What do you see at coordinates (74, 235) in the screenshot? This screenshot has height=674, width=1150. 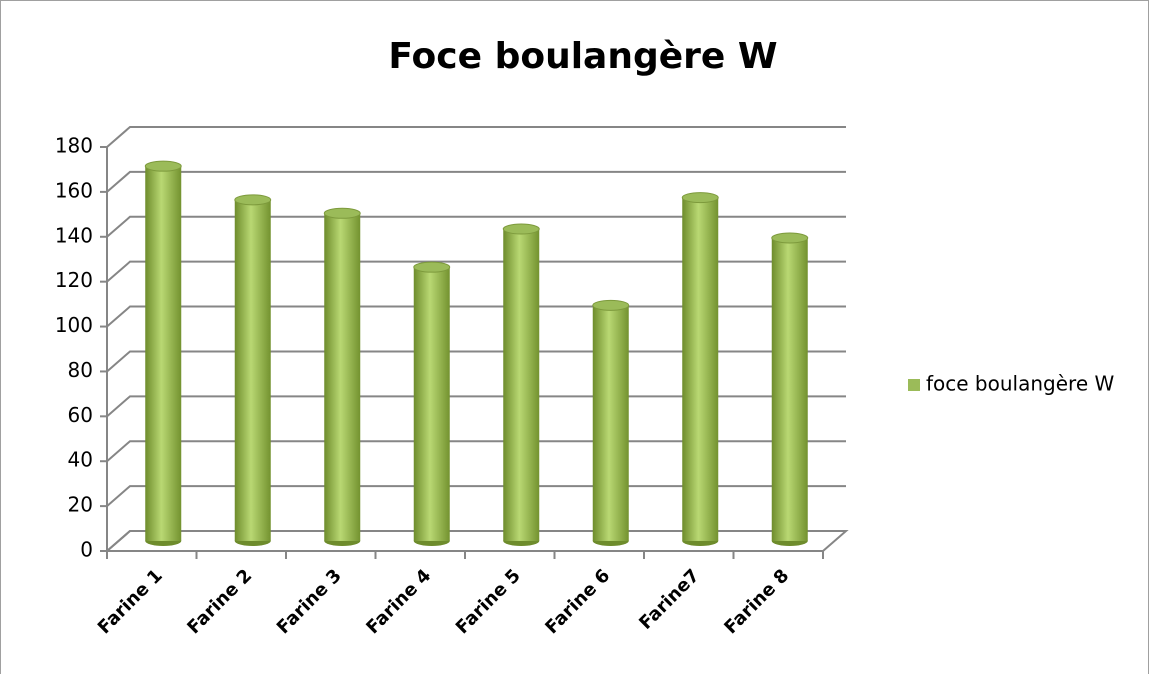 I see `y-tick-label: 140` at bounding box center [74, 235].